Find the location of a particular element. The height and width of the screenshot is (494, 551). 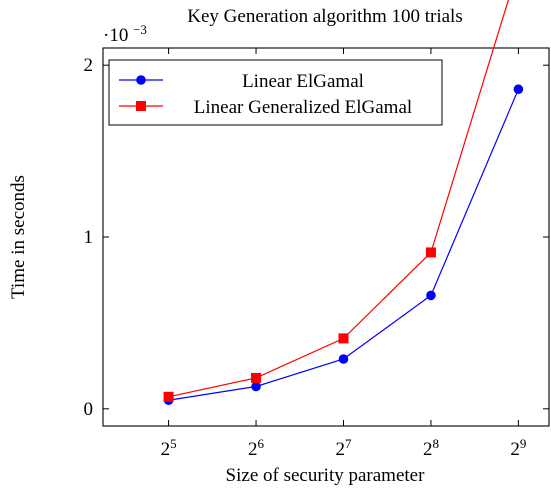

y-tick-label-0: 0 is located at coordinates (89, 409).